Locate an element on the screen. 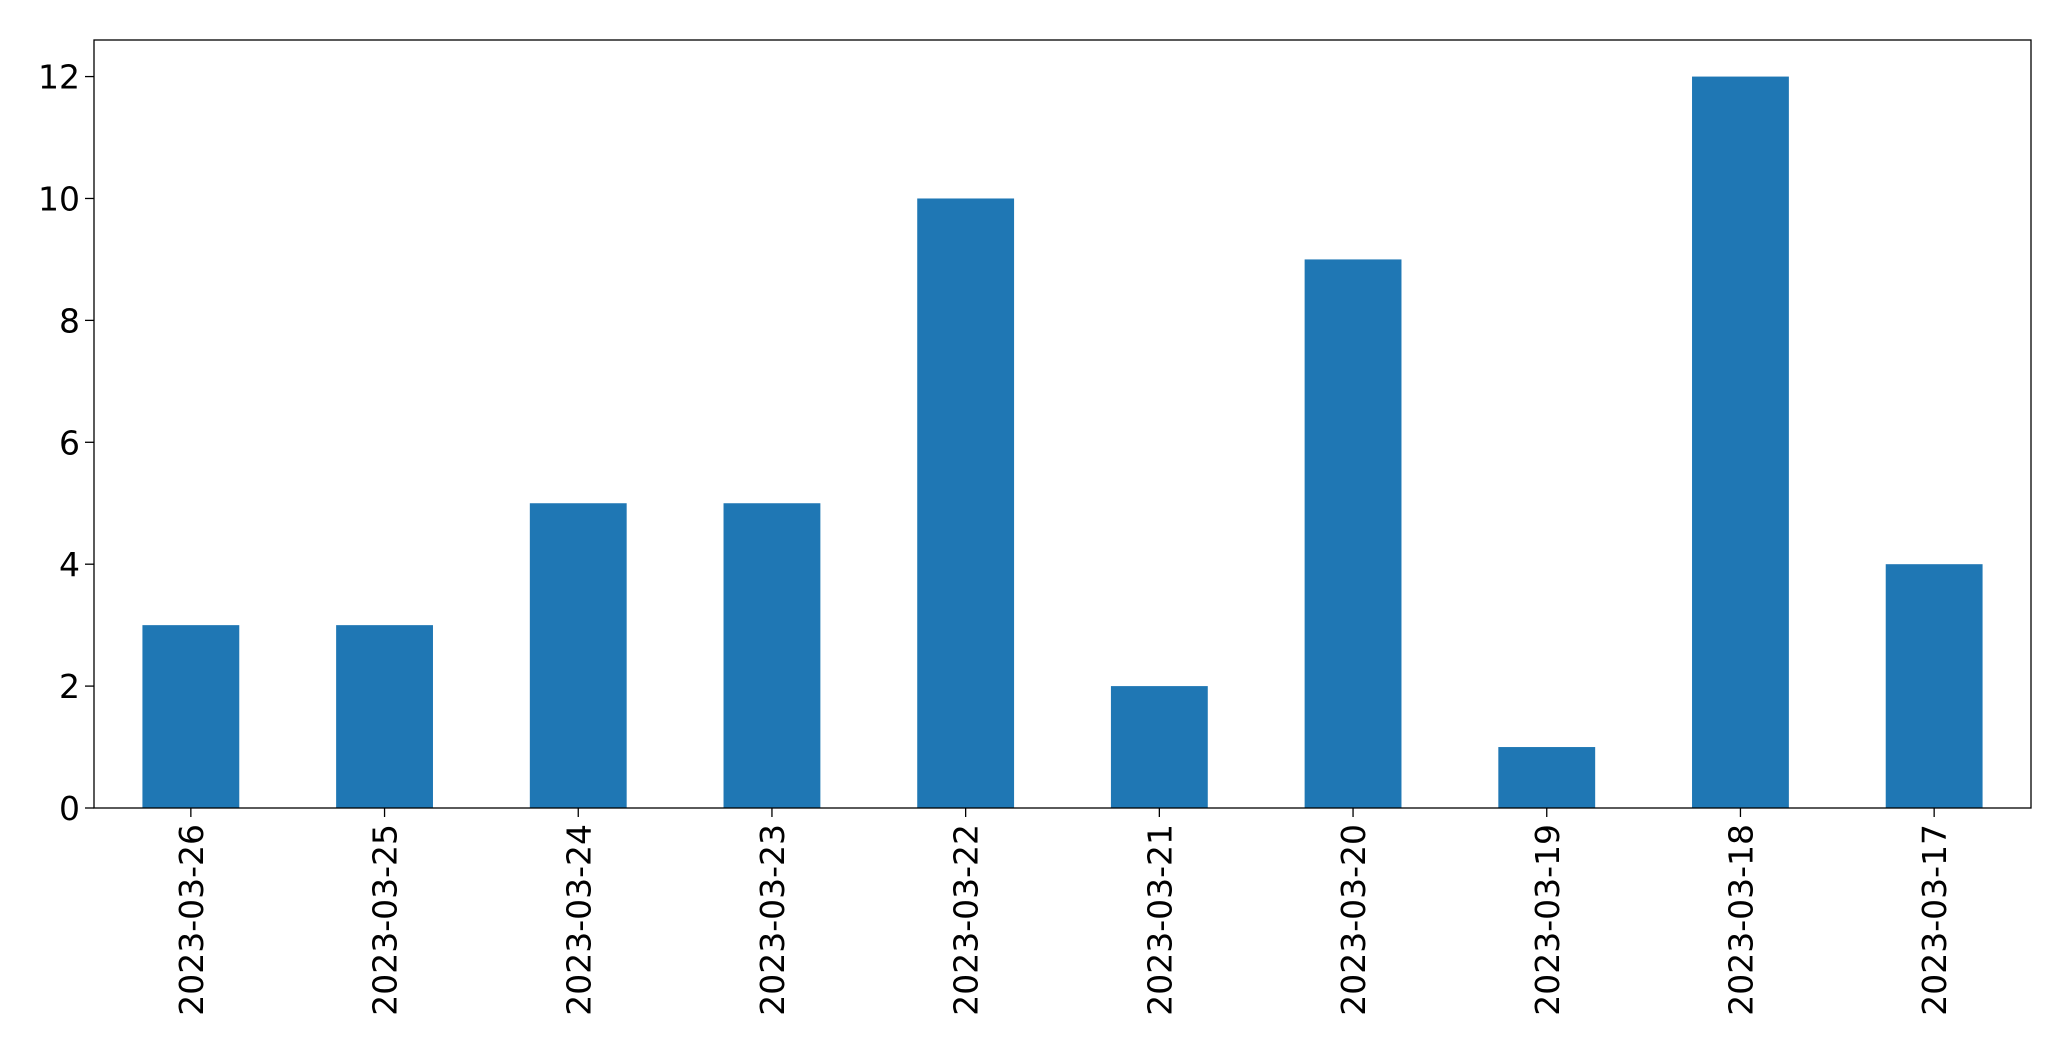 The height and width of the screenshot is (1061, 2071). x-tick-label: 2023-03-21 is located at coordinates (1159, 920).